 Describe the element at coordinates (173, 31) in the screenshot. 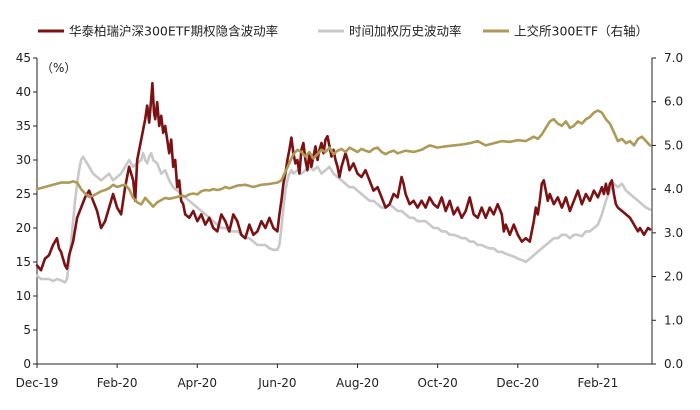

I see `legend-label: 华泰柏瑞沪深300ETF期权隐含波动率` at that location.